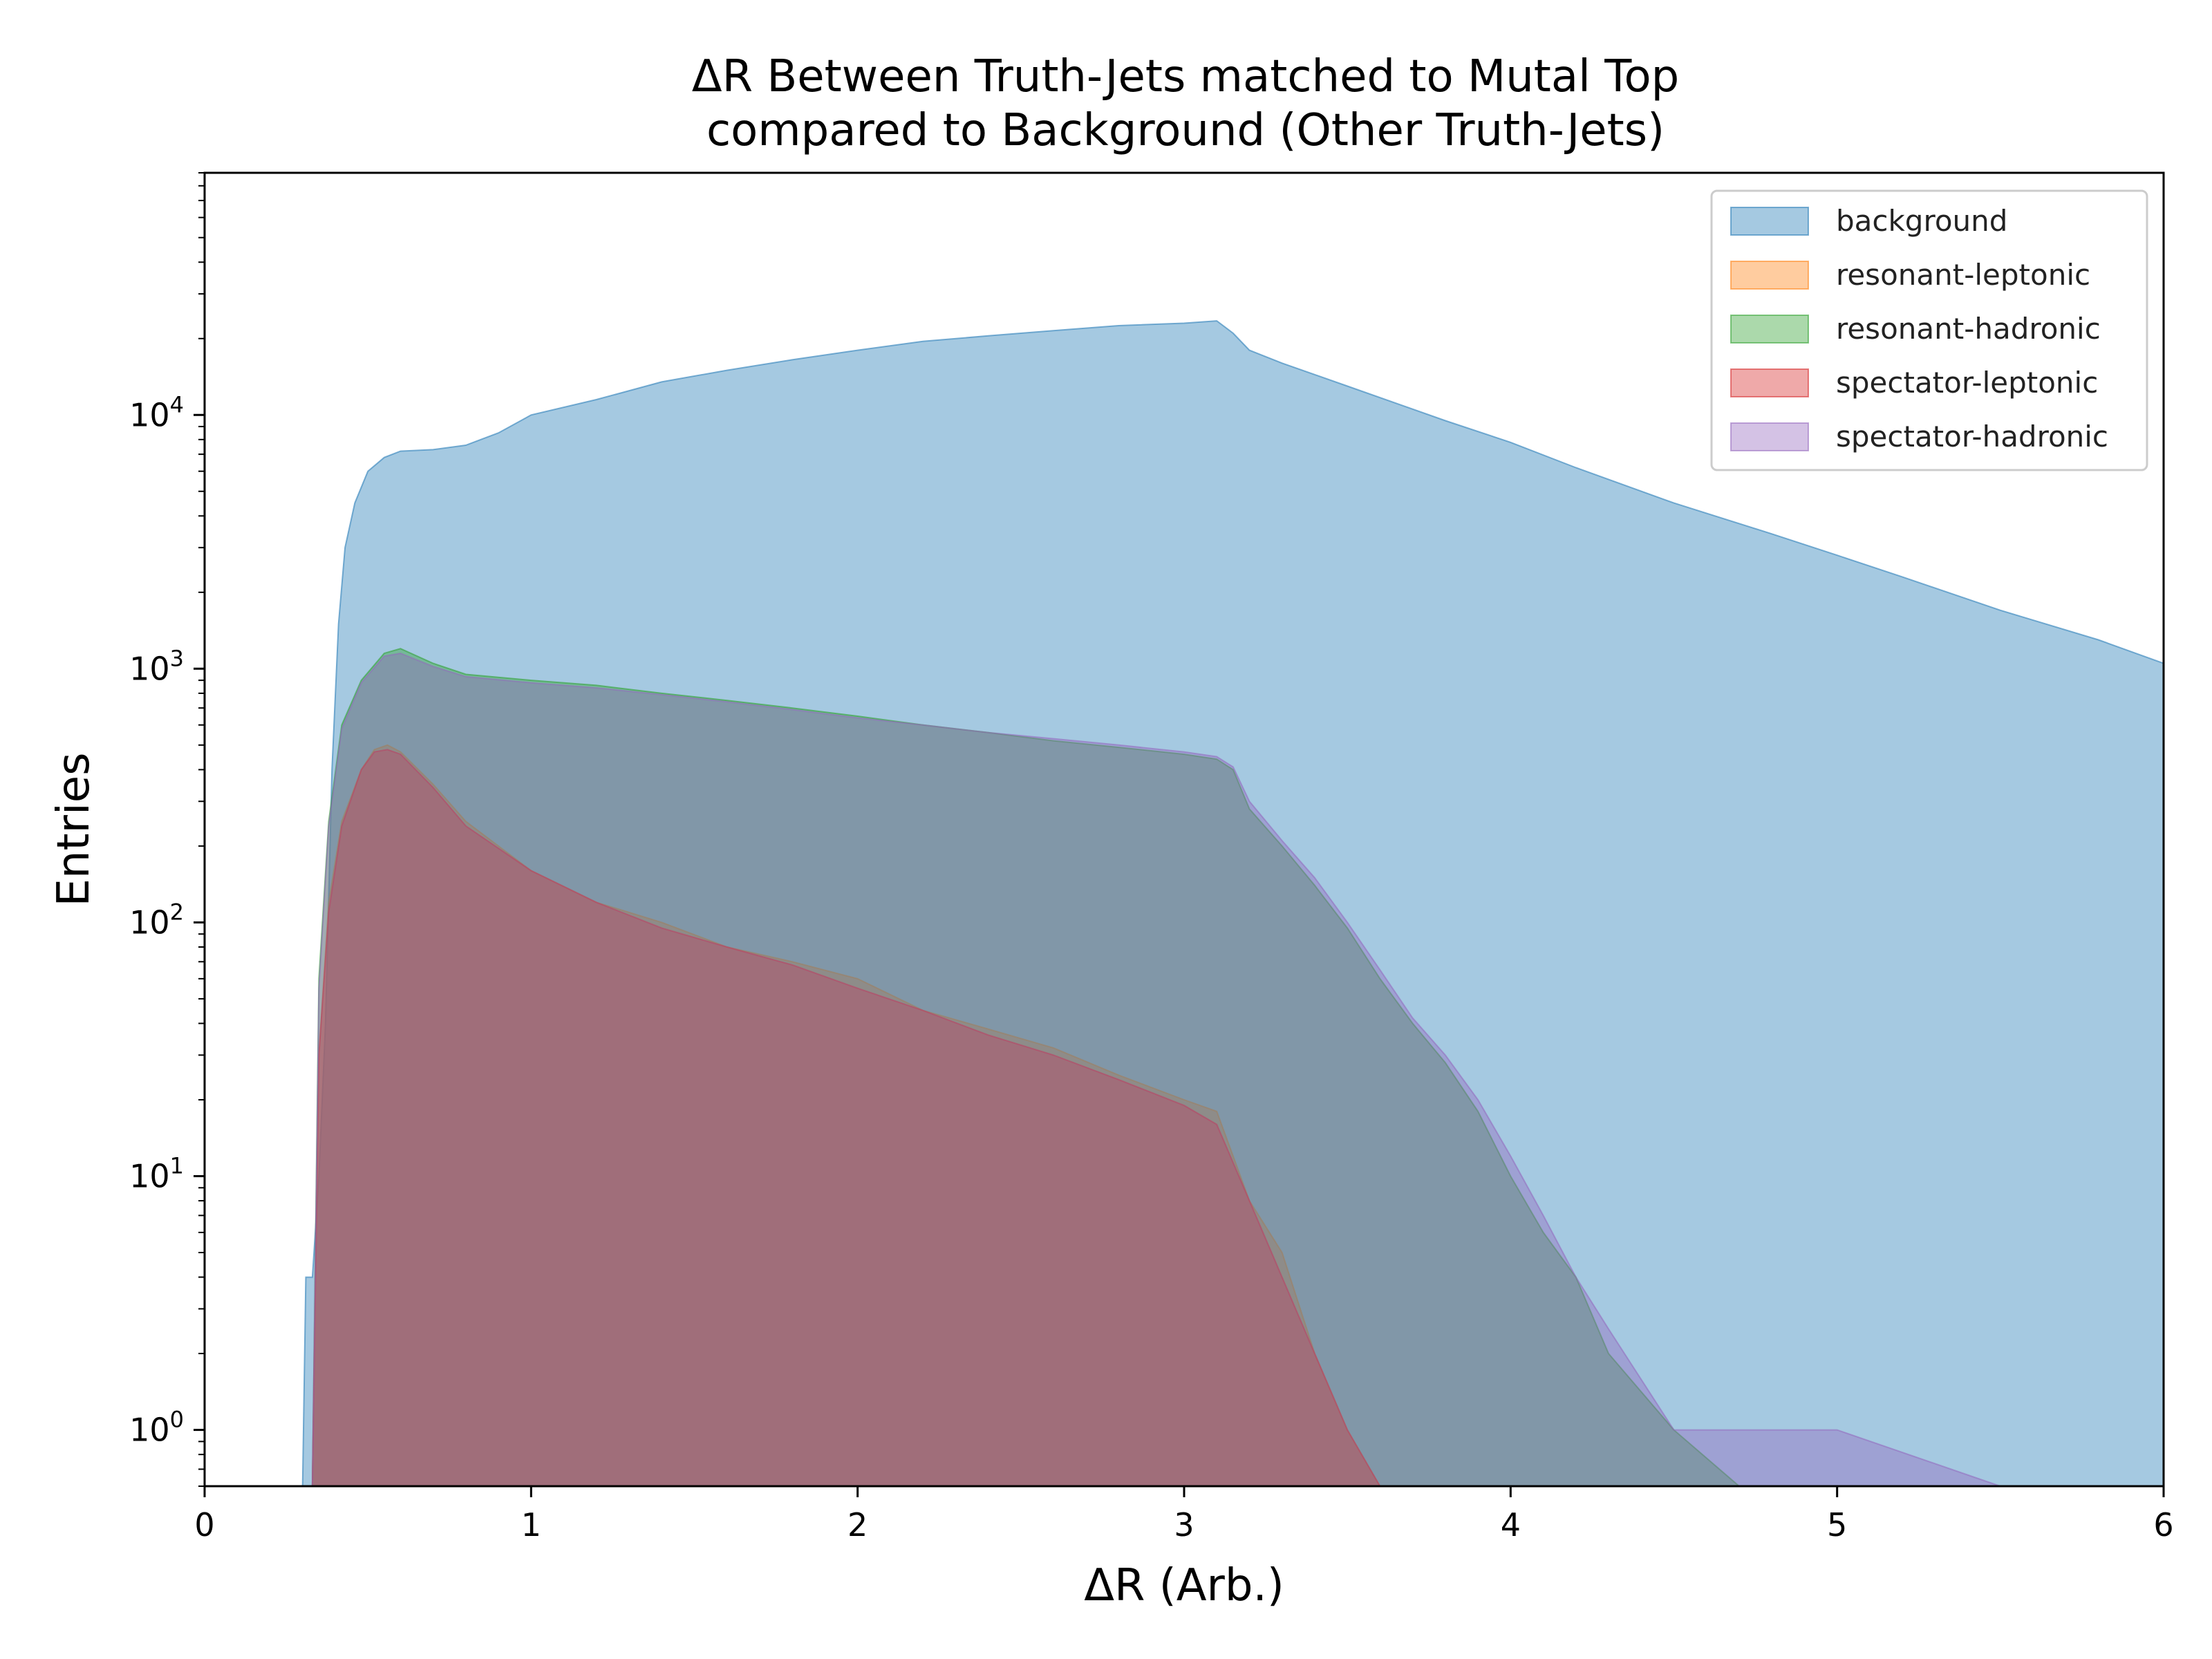 This screenshot has width=2212, height=1659. Describe the element at coordinates (531, 1525) in the screenshot. I see `x-tick-label: 1` at that location.